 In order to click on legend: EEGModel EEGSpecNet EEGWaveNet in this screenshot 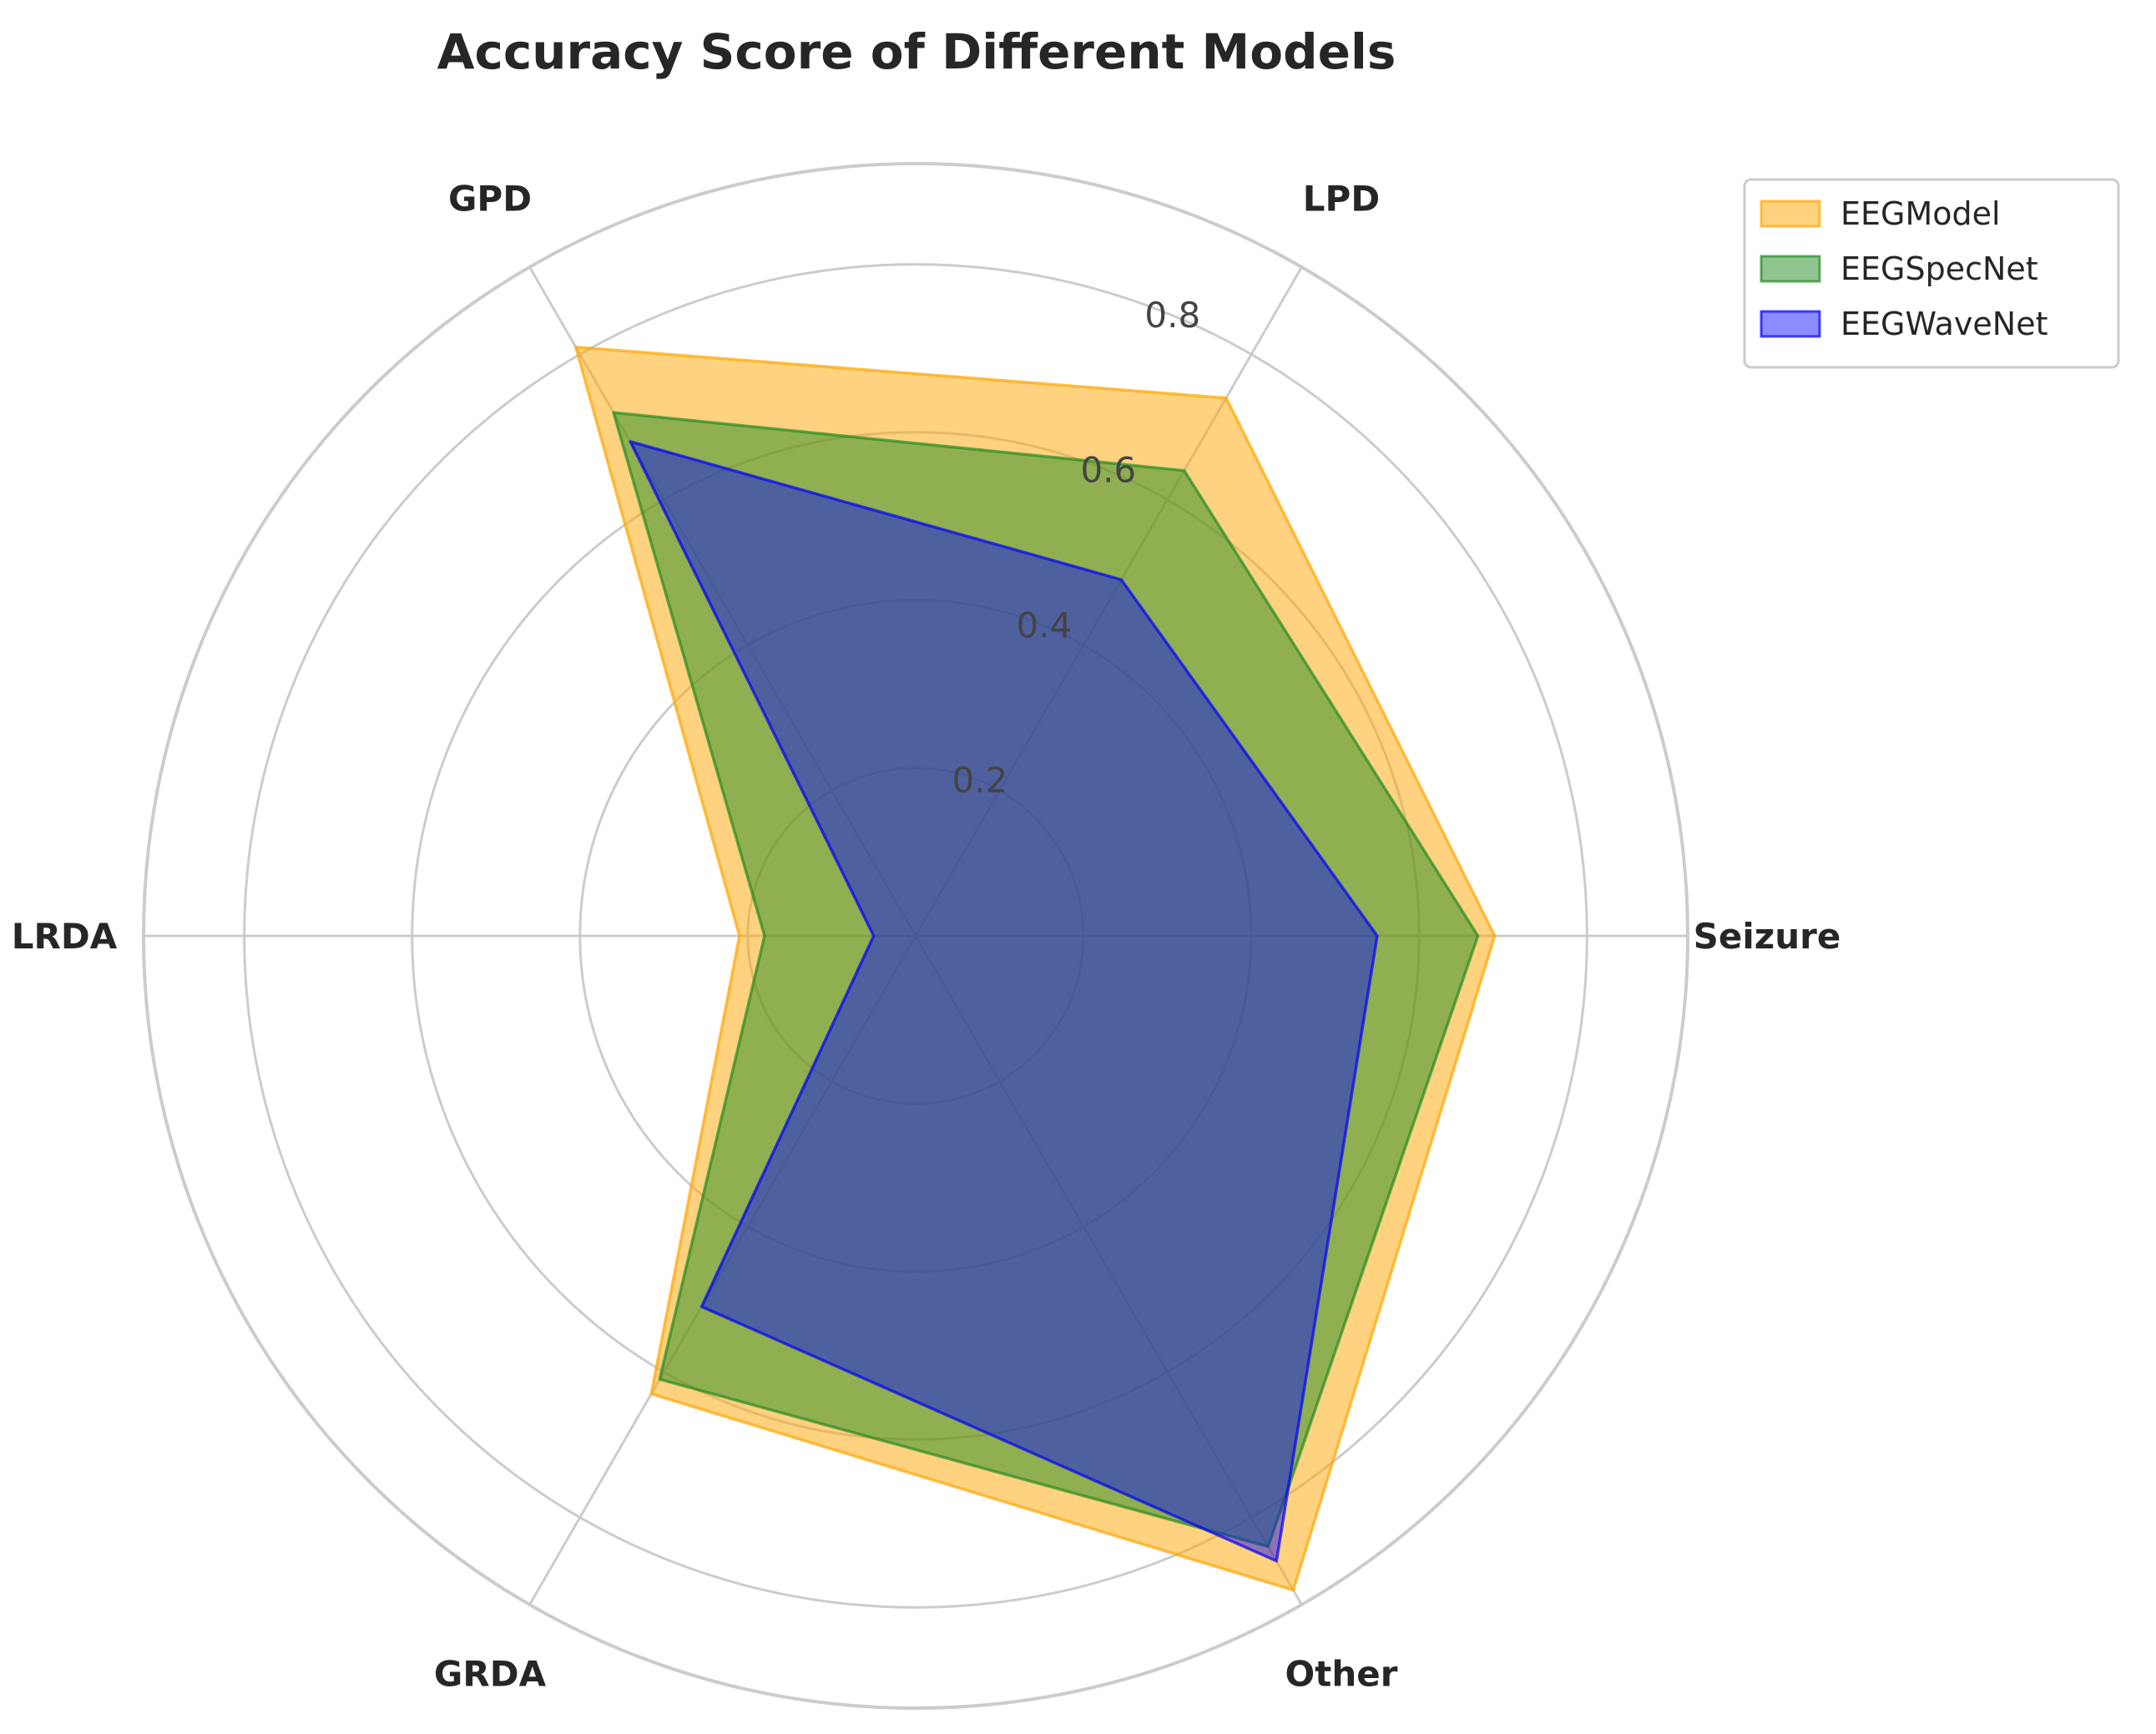, I will do `click(1931, 273)`.